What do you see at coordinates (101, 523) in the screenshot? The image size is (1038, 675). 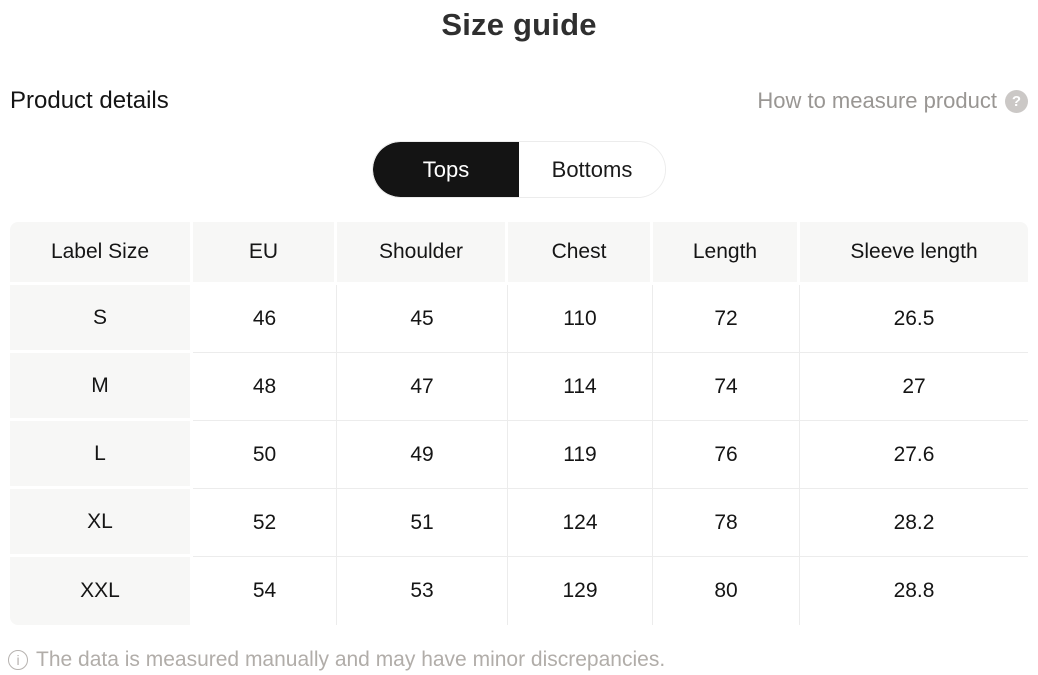 I see `row-label-xl: XL` at bounding box center [101, 523].